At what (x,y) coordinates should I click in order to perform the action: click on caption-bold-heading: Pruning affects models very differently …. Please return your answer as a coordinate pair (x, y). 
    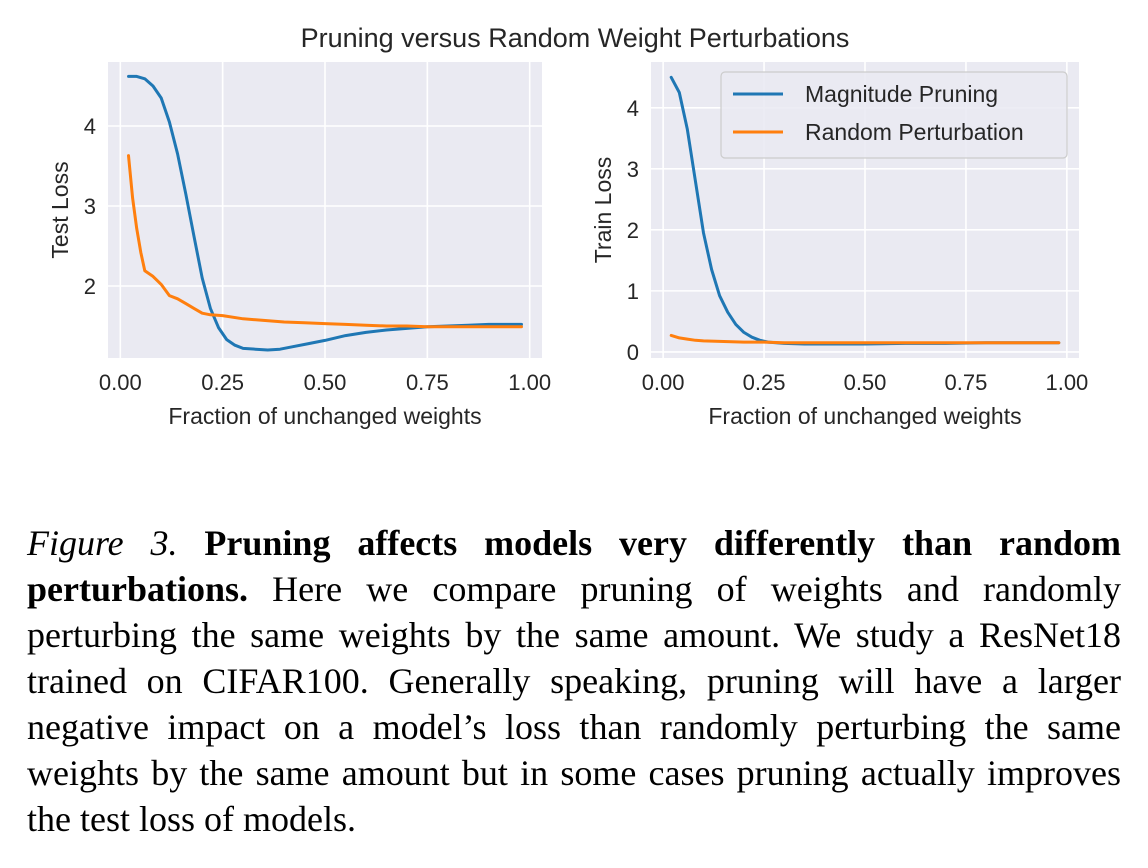
    Looking at the image, I should click on (574, 566).